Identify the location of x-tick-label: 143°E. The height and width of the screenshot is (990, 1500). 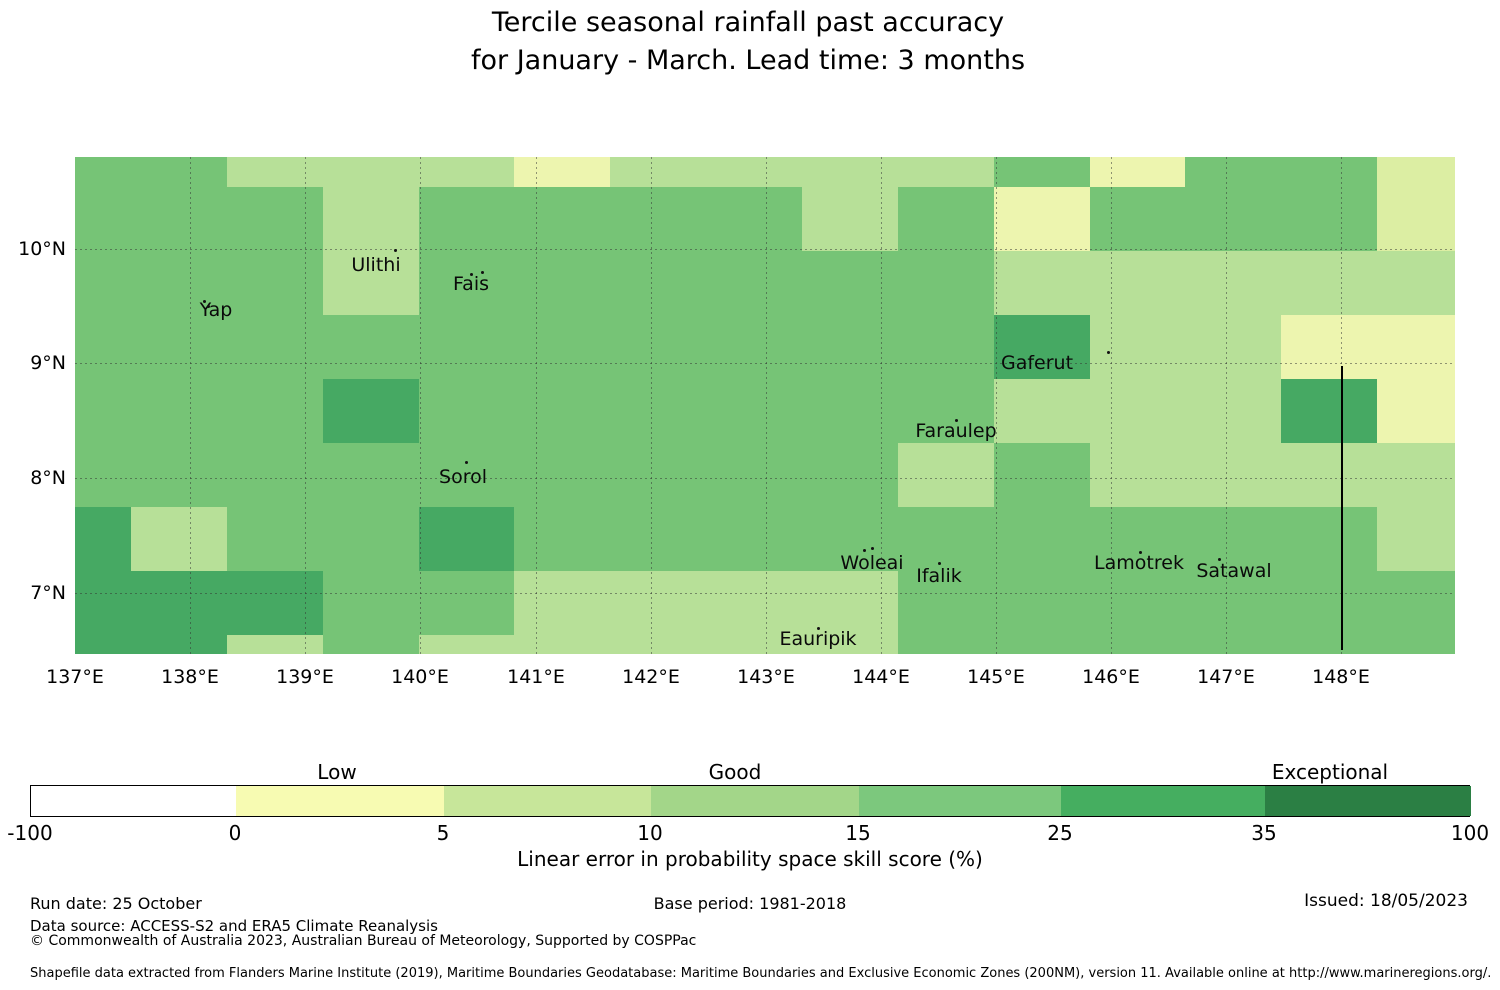
(766, 677).